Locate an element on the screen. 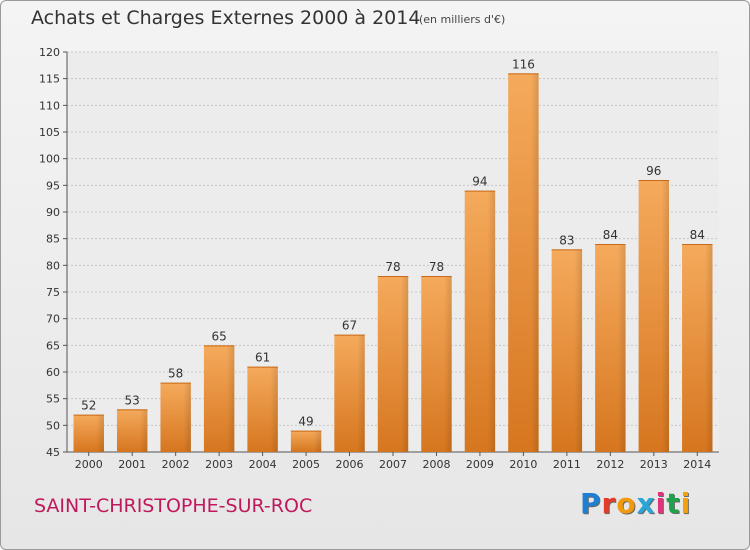 Image resolution: width=750 pixels, height=550 pixels. bar-value-label: 94 is located at coordinates (479, 182).